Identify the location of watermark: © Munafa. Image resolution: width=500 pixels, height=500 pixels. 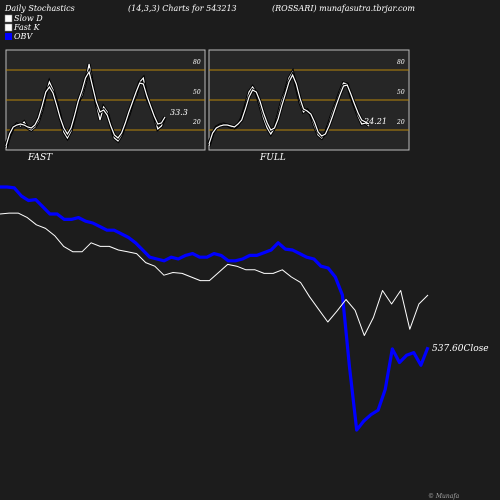
(444, 496).